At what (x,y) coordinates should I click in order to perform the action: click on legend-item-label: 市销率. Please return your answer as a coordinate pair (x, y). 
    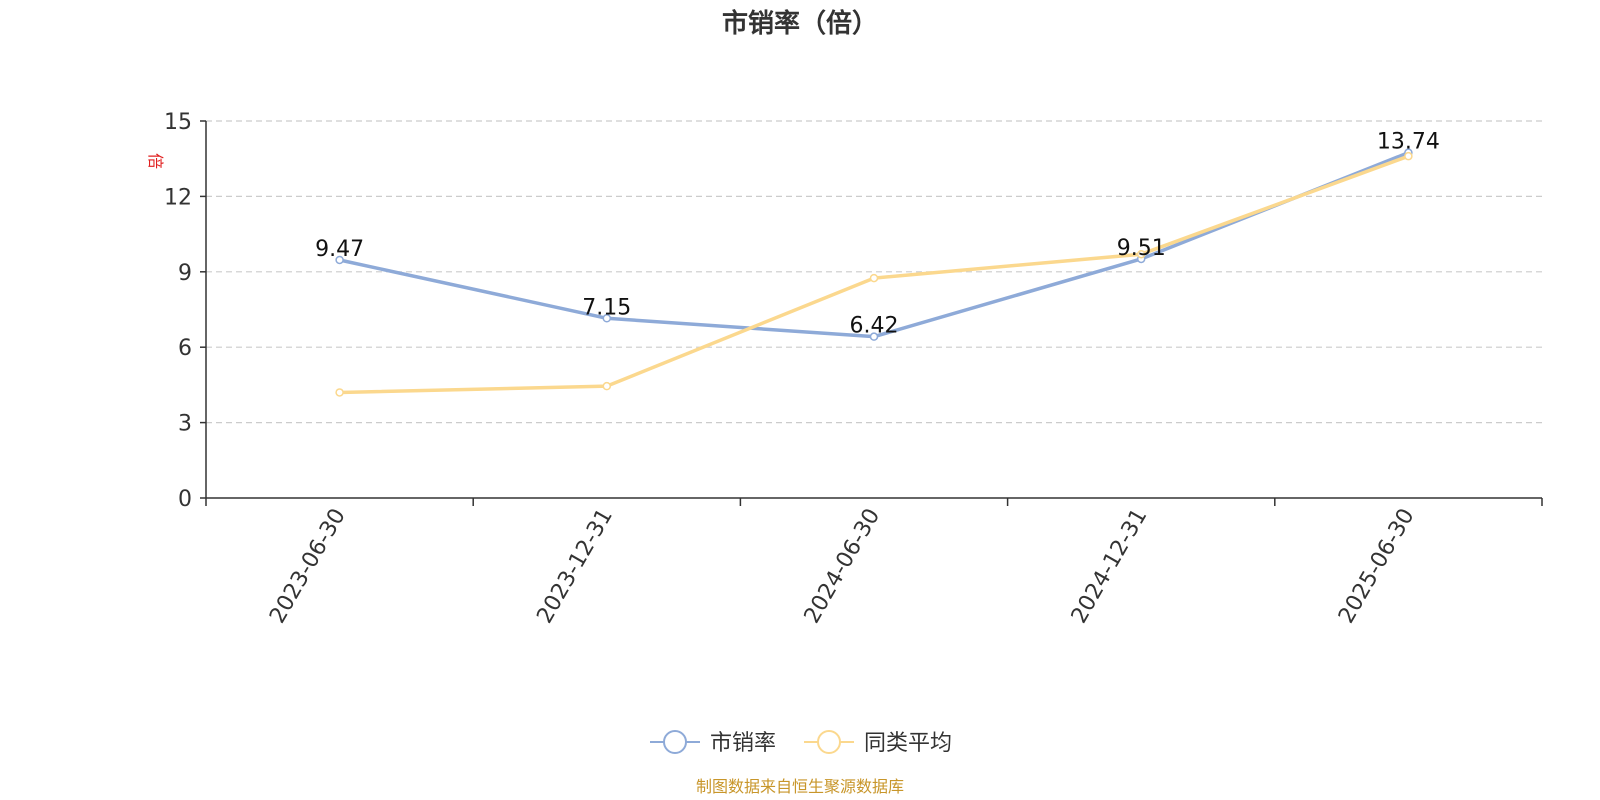
    Looking at the image, I should click on (743, 743).